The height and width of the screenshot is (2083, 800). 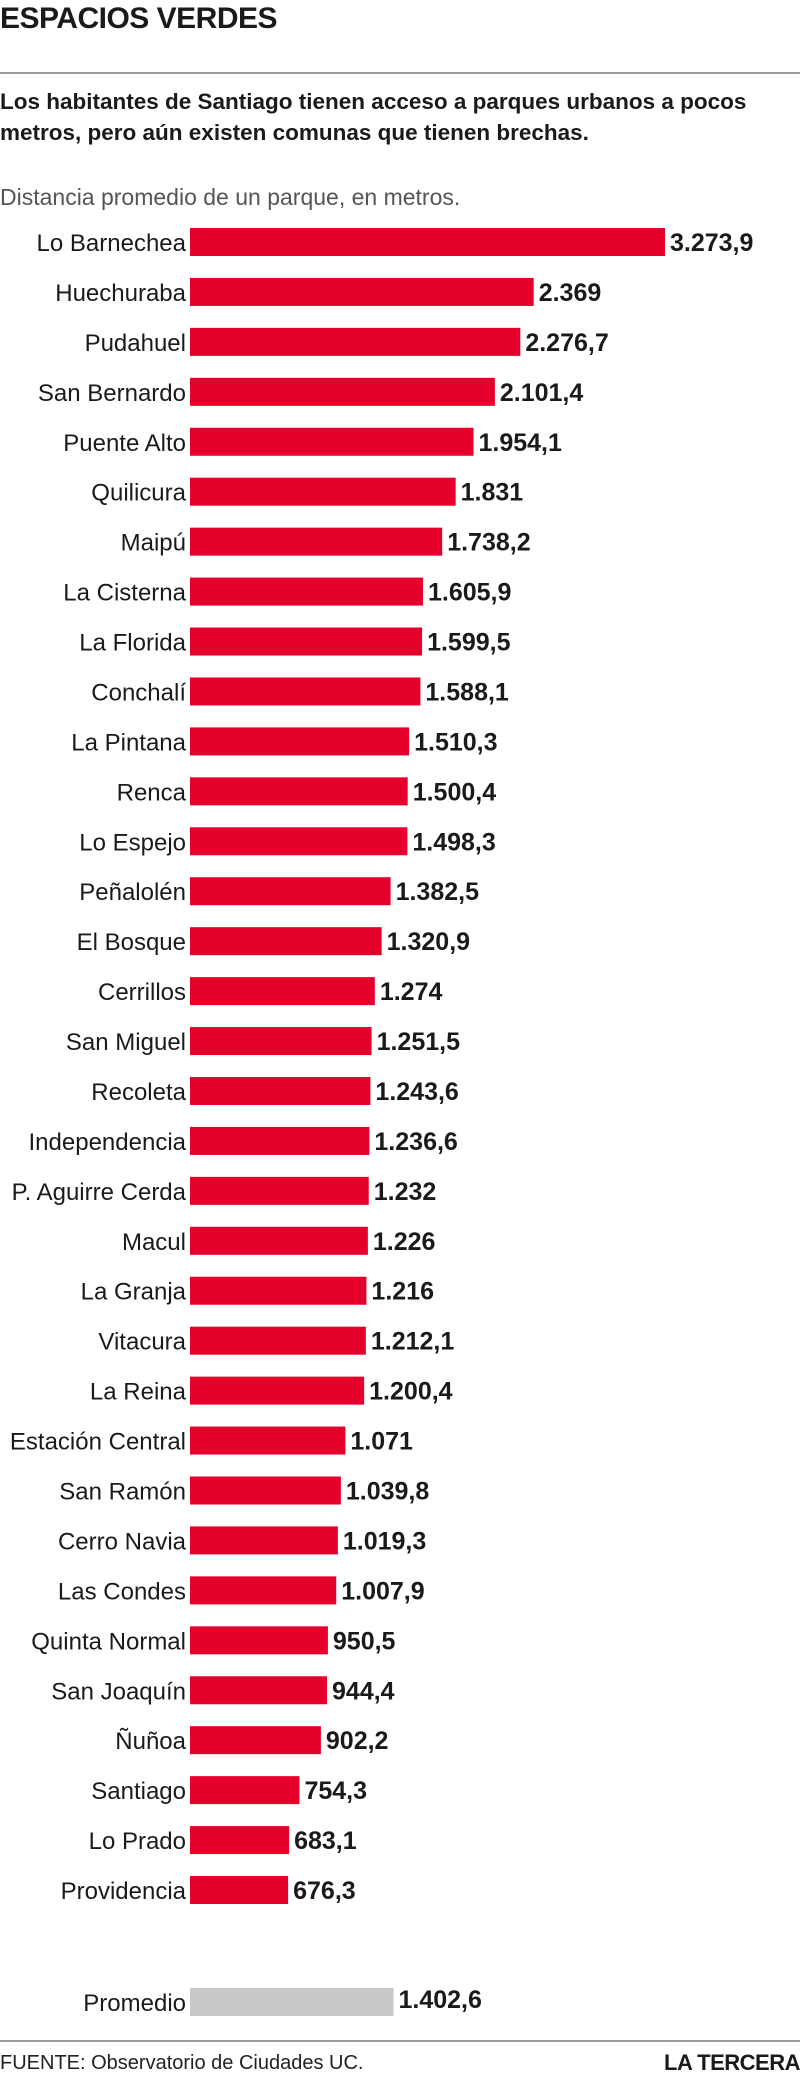 What do you see at coordinates (118, 1691) in the screenshot?
I see `category-label: San Joaquín` at bounding box center [118, 1691].